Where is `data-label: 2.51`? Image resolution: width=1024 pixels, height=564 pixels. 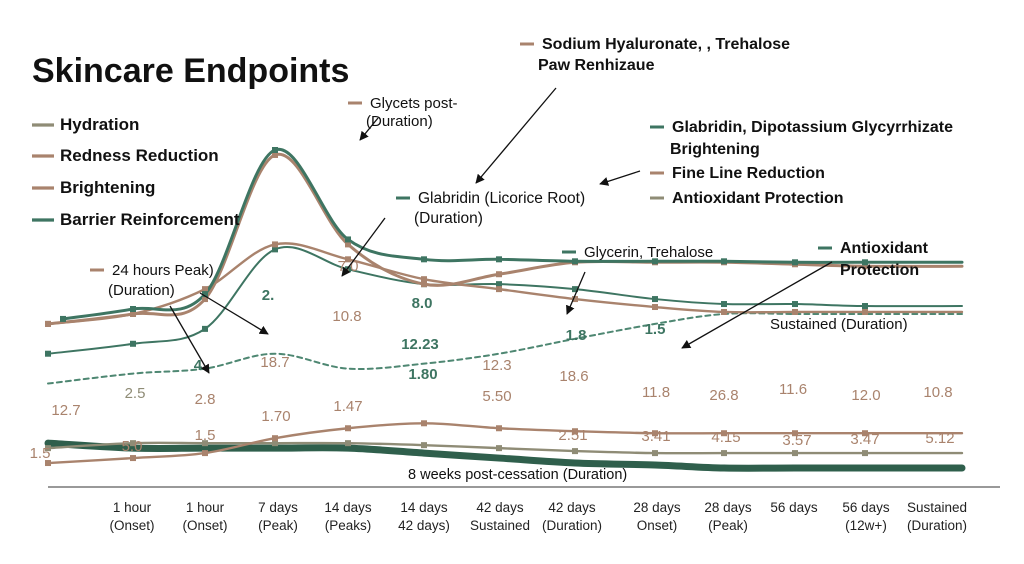
data-label: 2.51 is located at coordinates (572, 435).